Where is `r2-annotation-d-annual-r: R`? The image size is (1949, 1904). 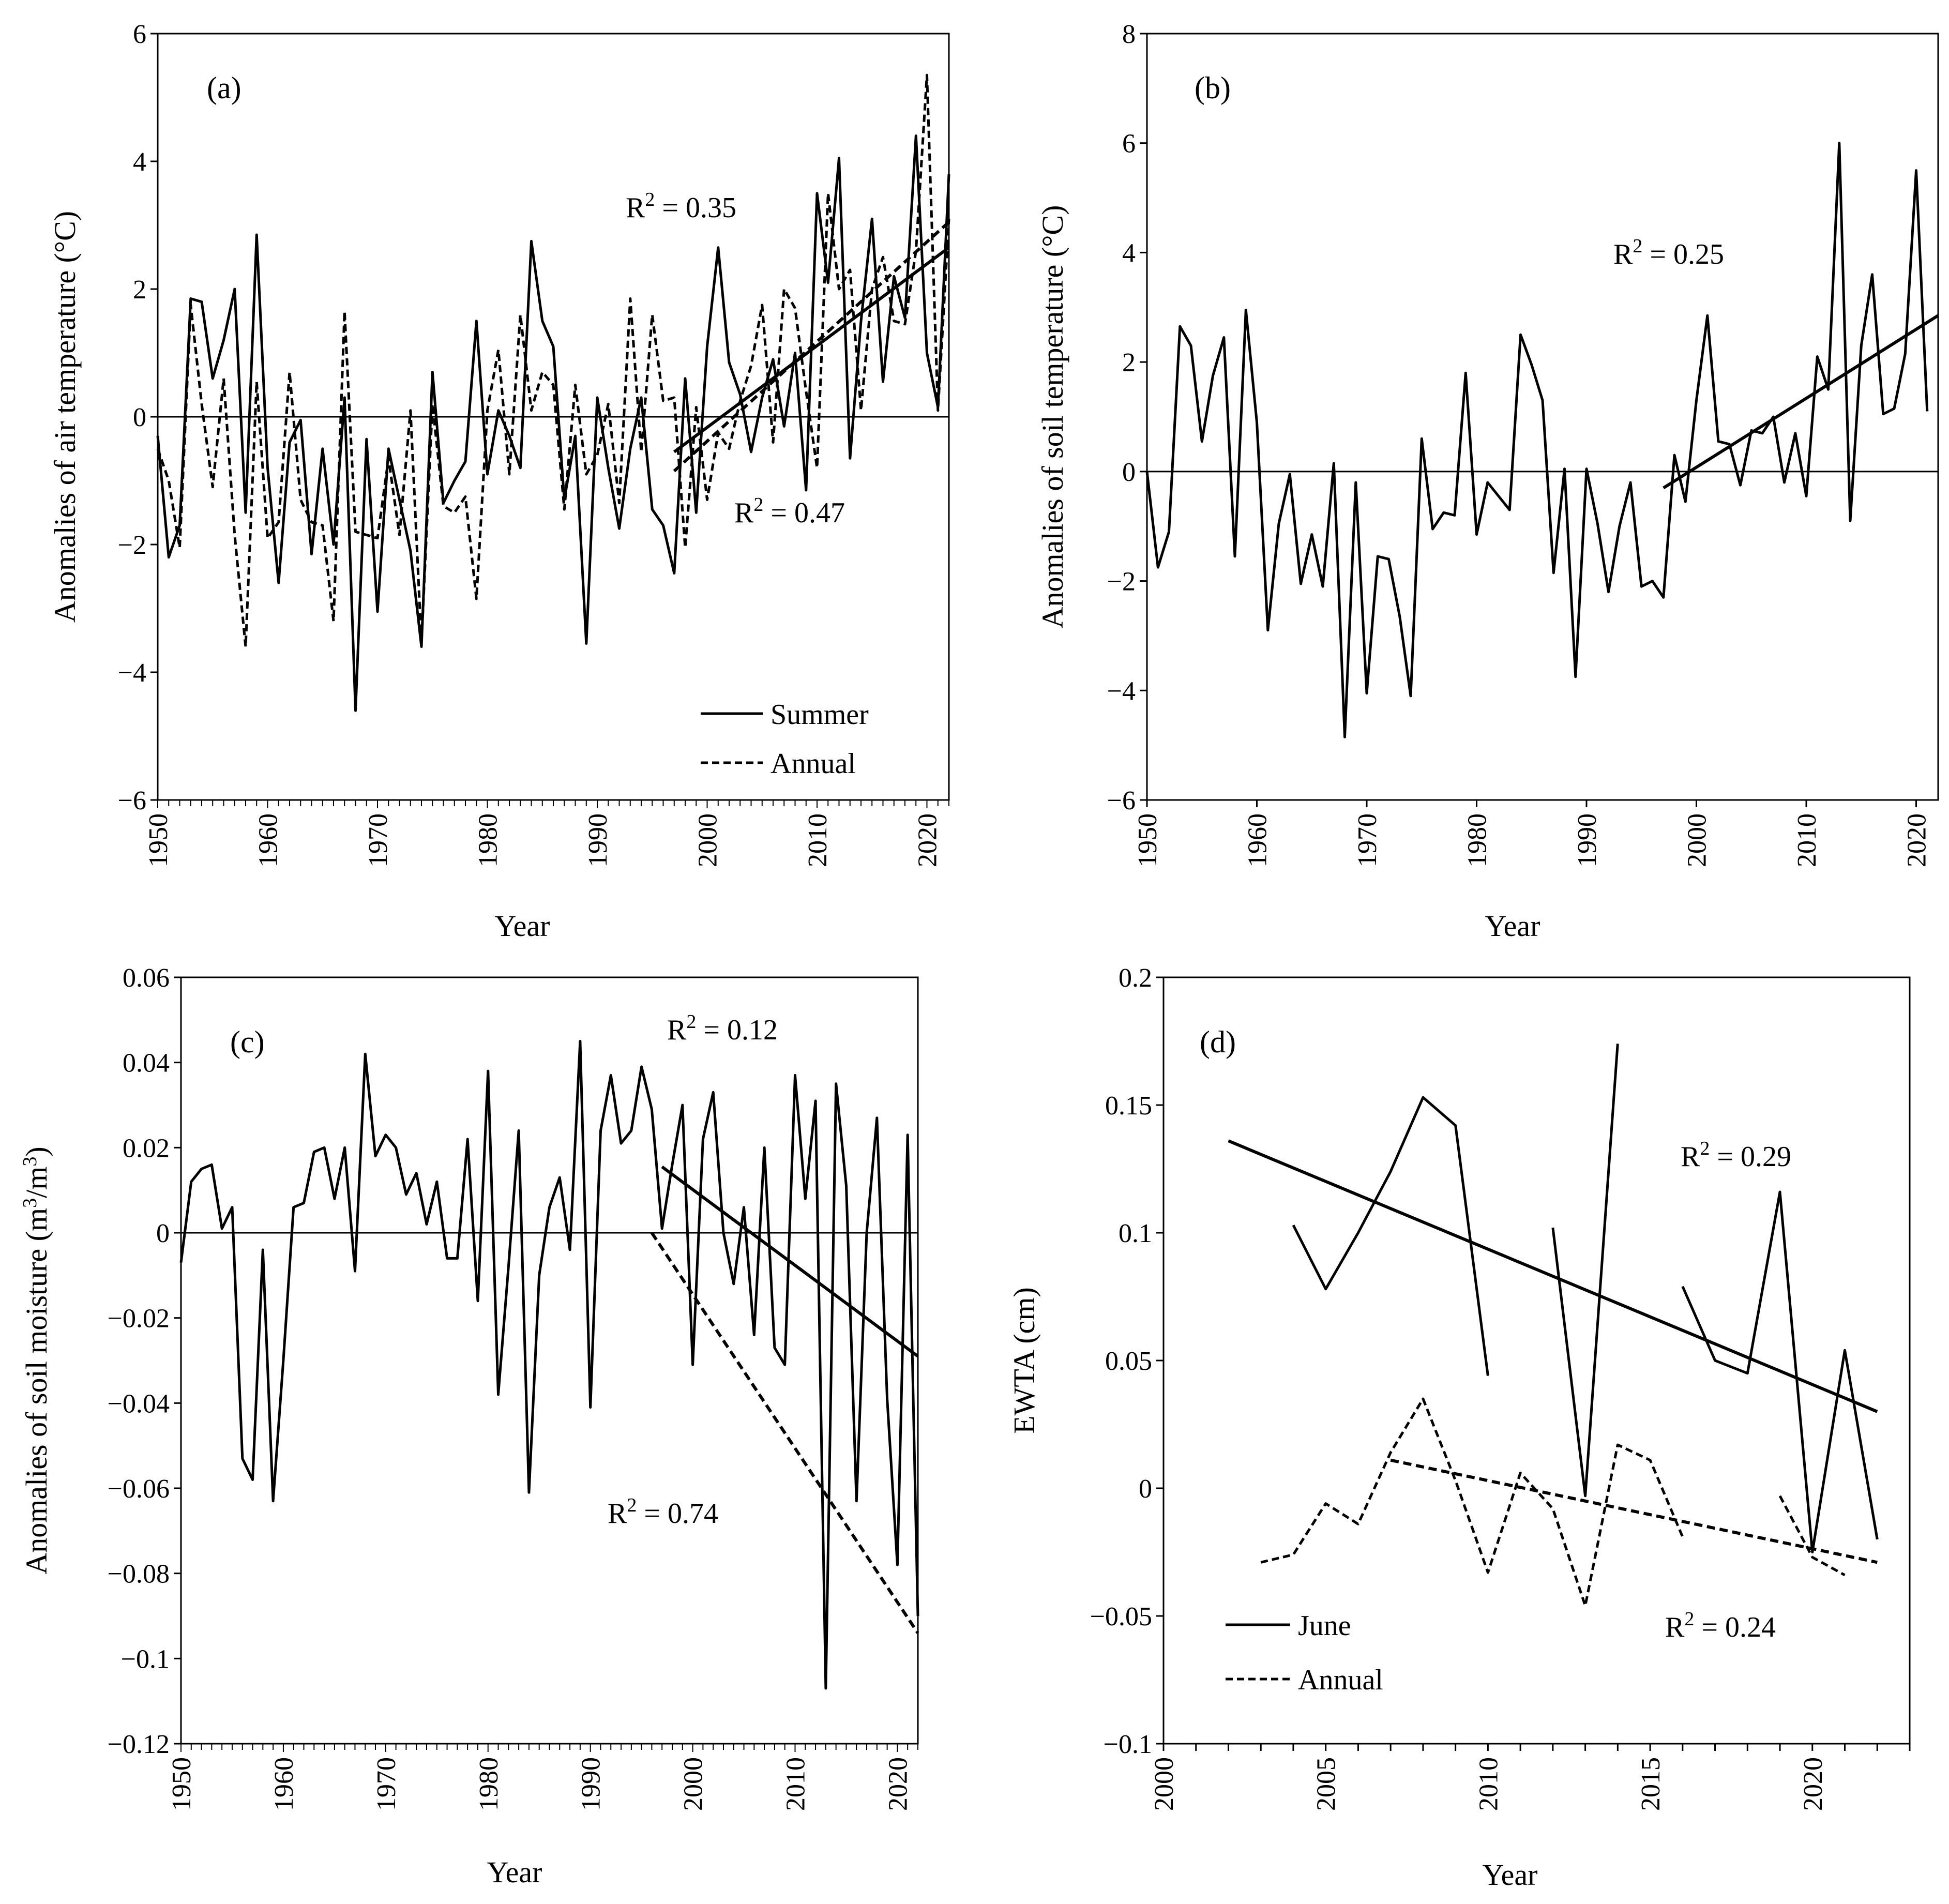 r2-annotation-d-annual-r: R is located at coordinates (1675, 1627).